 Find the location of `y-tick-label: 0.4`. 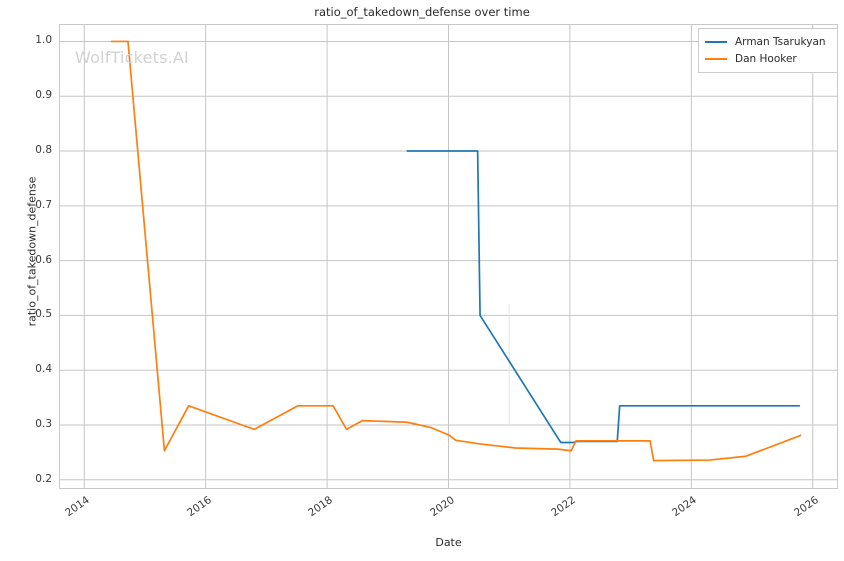

y-tick-label: 0.4 is located at coordinates (43, 369).